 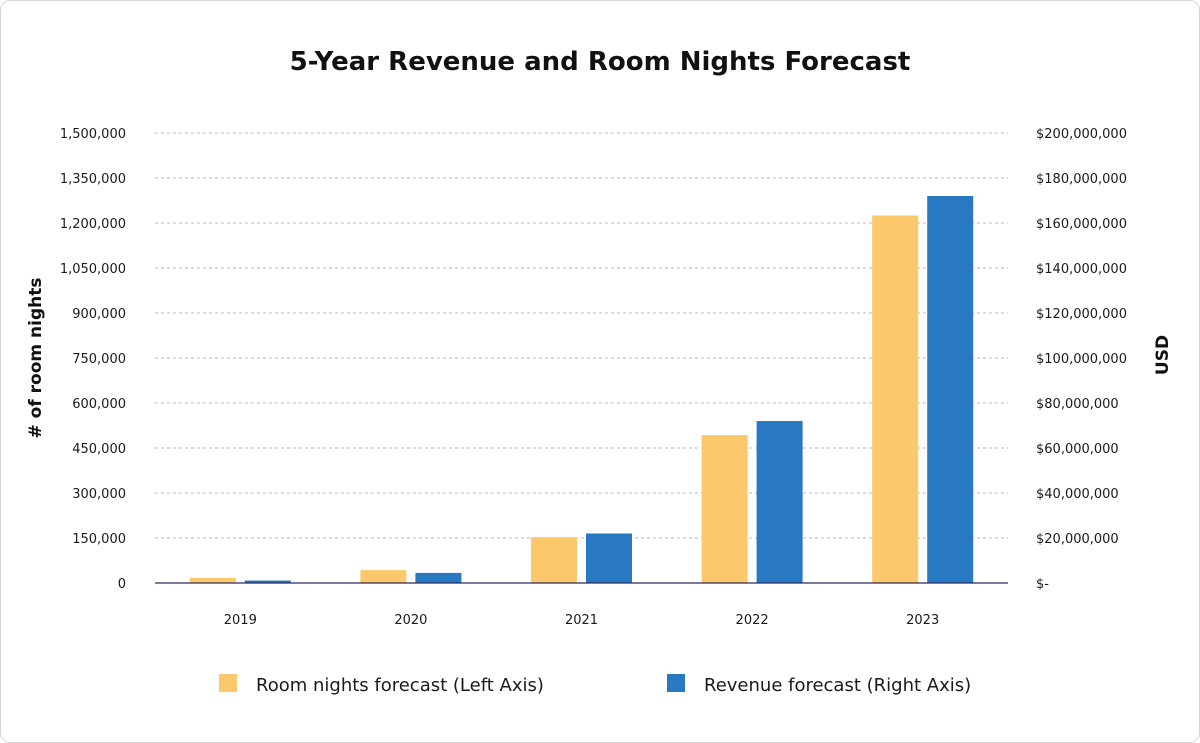 What do you see at coordinates (895, 399) in the screenshot?
I see `bar-room-nights-2023` at bounding box center [895, 399].